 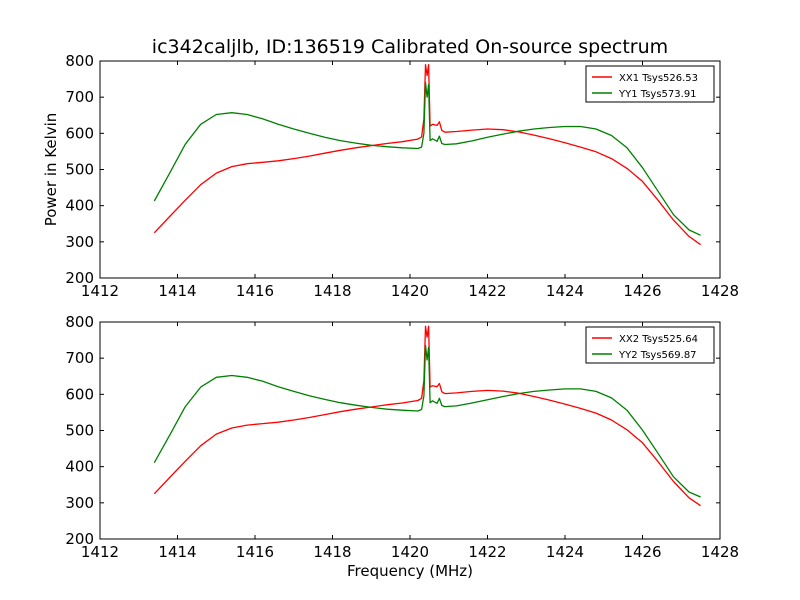 I want to click on legend-label: YY2 Tsys569.87, so click(x=657, y=355).